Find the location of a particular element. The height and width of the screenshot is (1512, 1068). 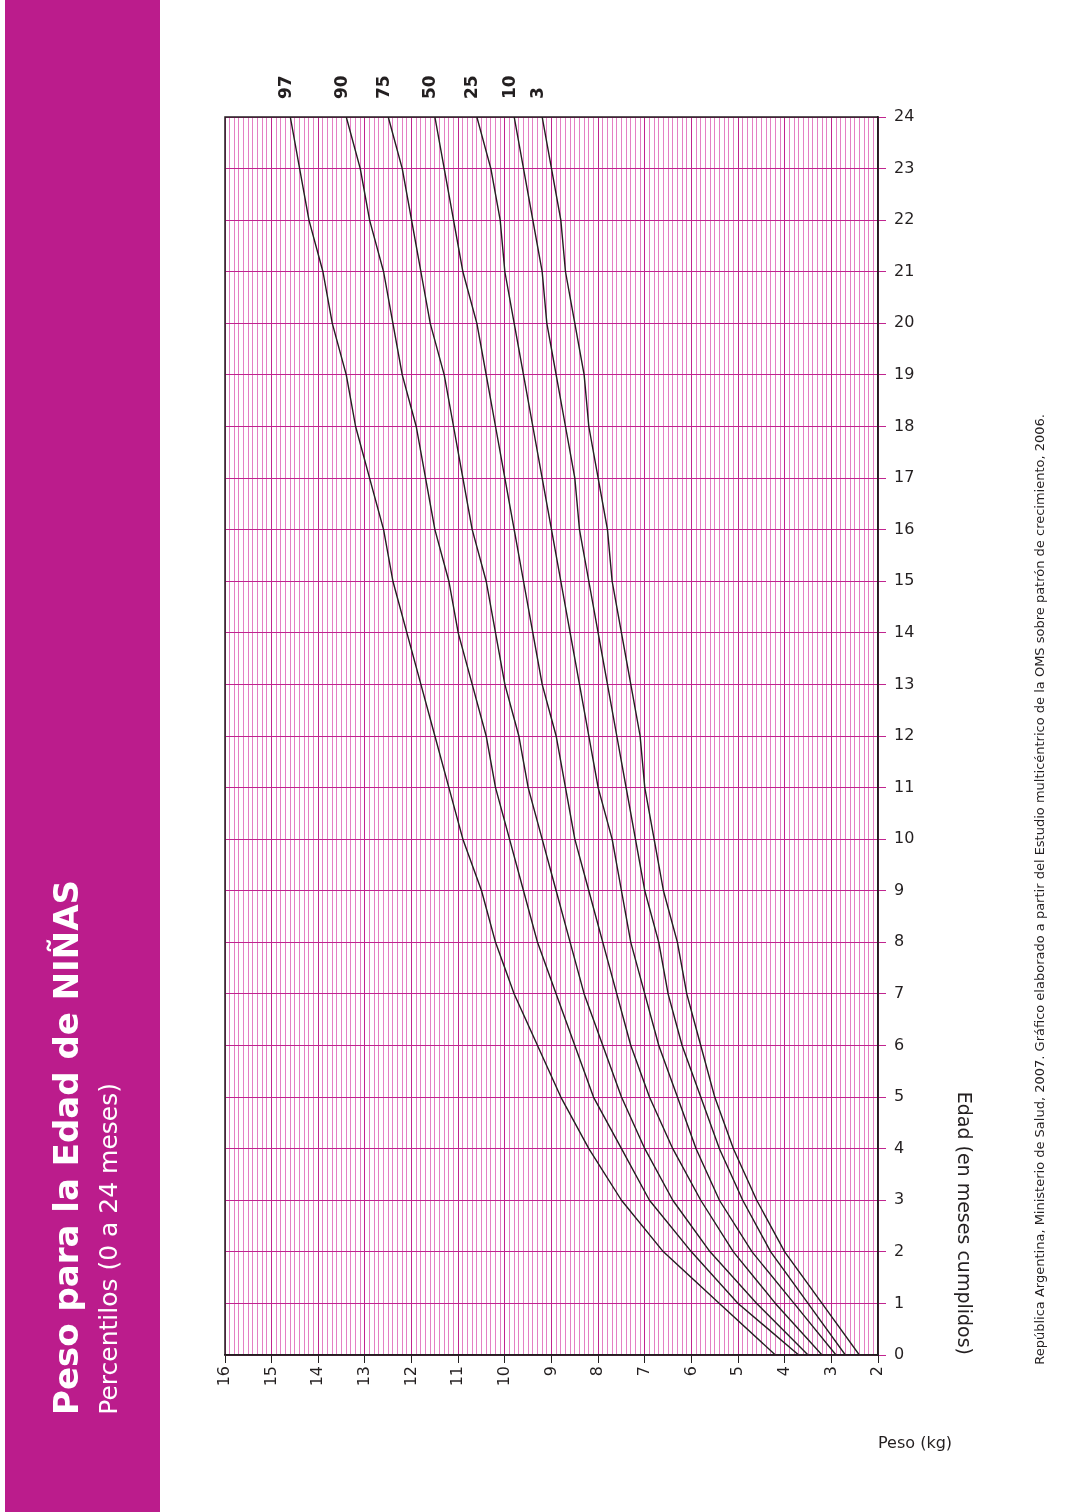

y-tick-label: 9 is located at coordinates (899, 889).